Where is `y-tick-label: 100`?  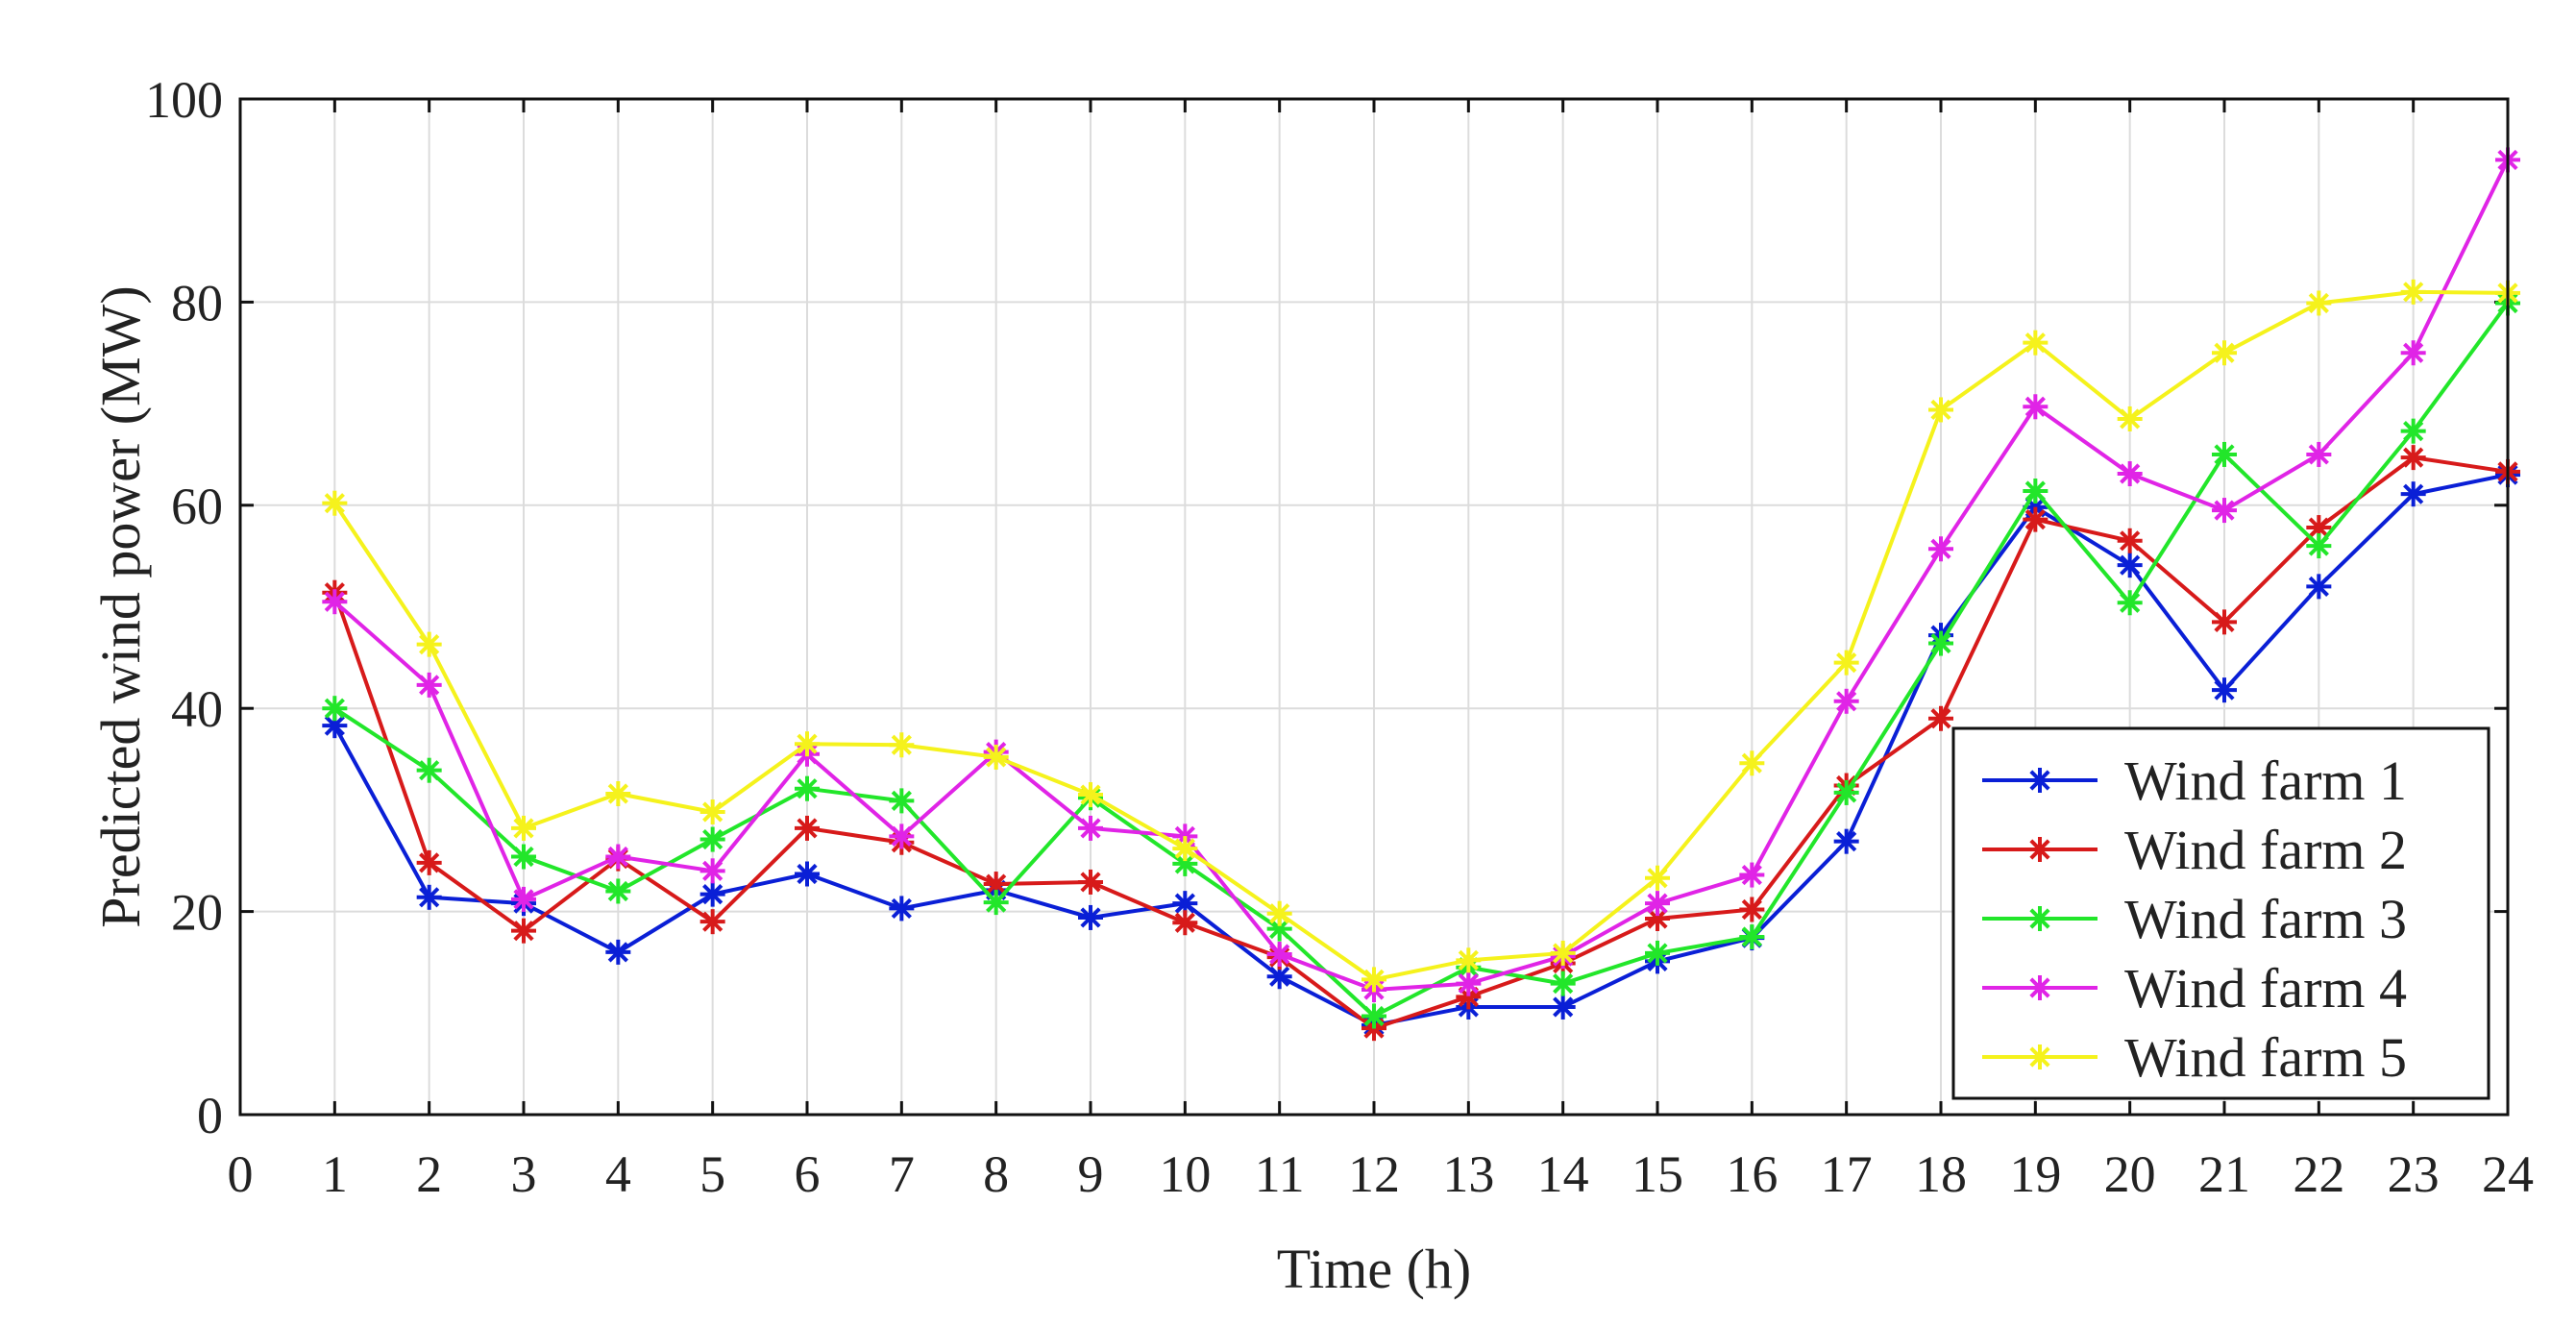
y-tick-label: 100 is located at coordinates (184, 100).